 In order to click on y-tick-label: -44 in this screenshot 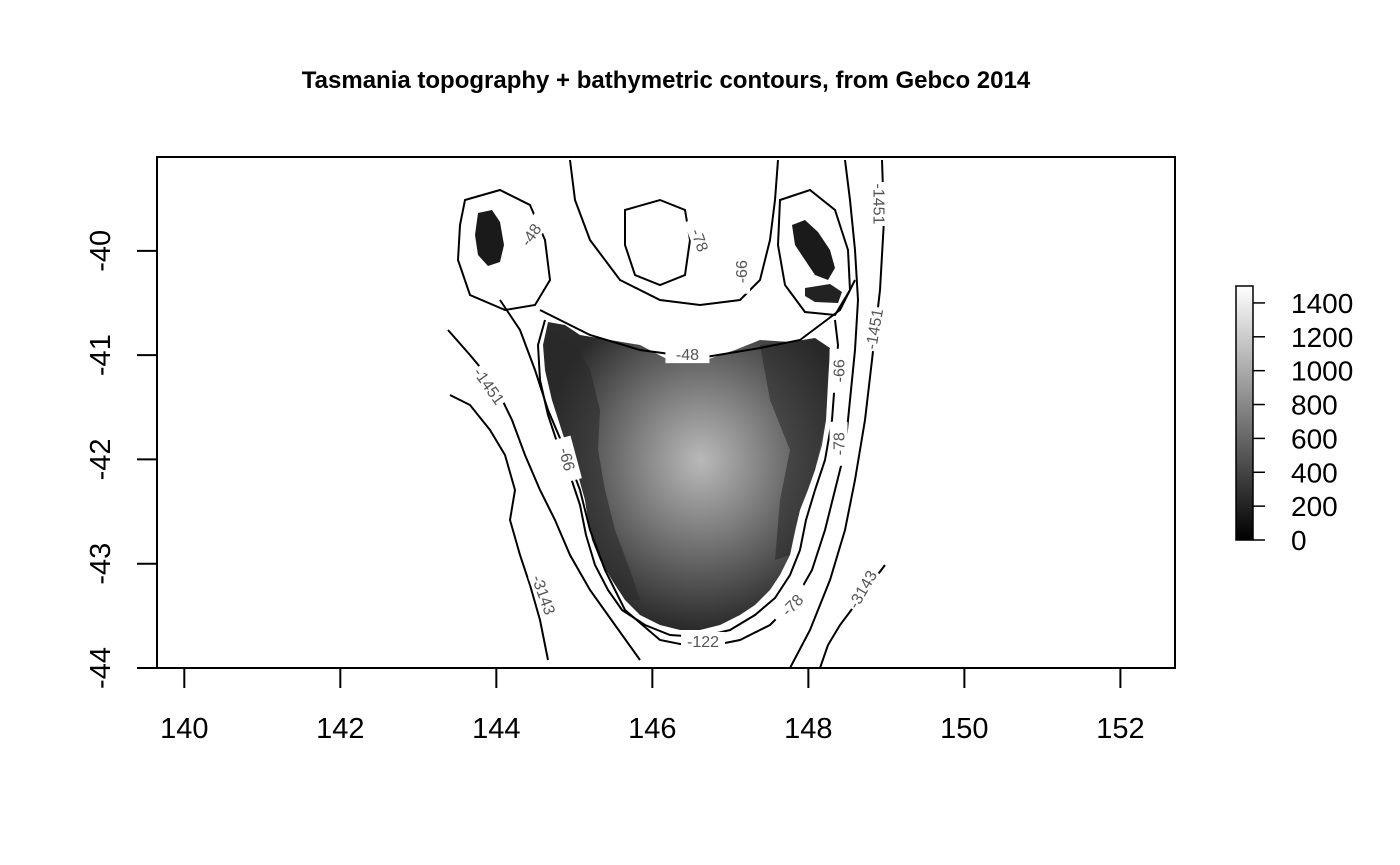, I will do `click(101, 668)`.